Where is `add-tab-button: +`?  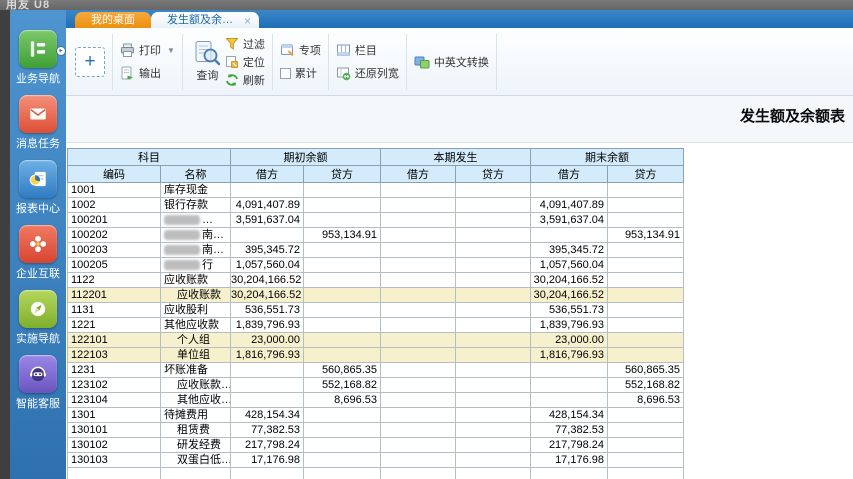
add-tab-button: + is located at coordinates (90, 61).